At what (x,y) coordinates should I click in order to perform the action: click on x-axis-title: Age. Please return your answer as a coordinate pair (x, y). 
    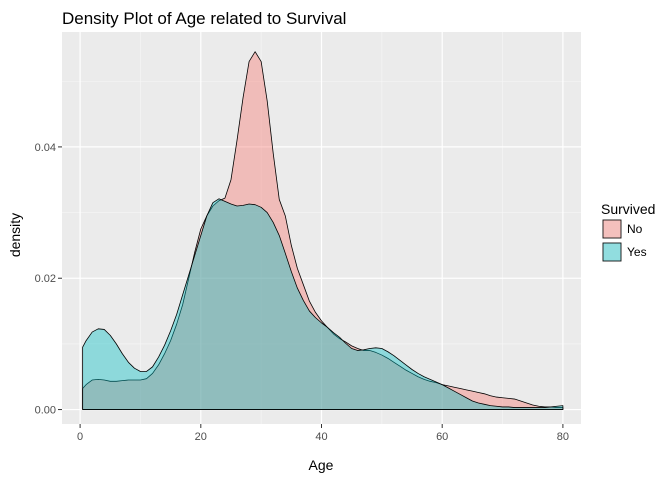
    Looking at the image, I should click on (321, 465).